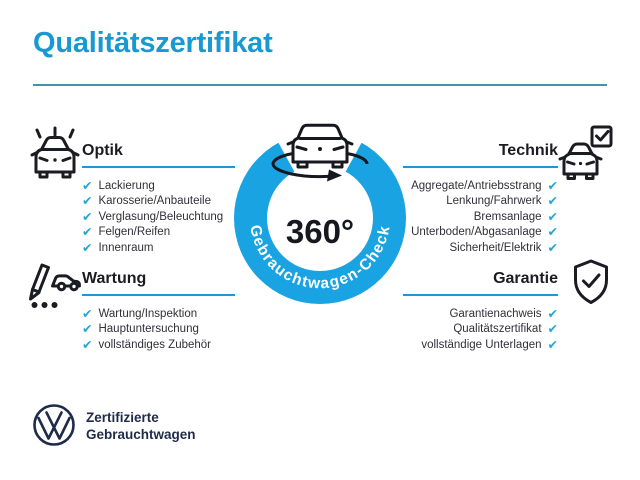 The image size is (640, 480). Describe the element at coordinates (497, 329) in the screenshot. I see `item-label: Qualitätszertifikat` at that location.